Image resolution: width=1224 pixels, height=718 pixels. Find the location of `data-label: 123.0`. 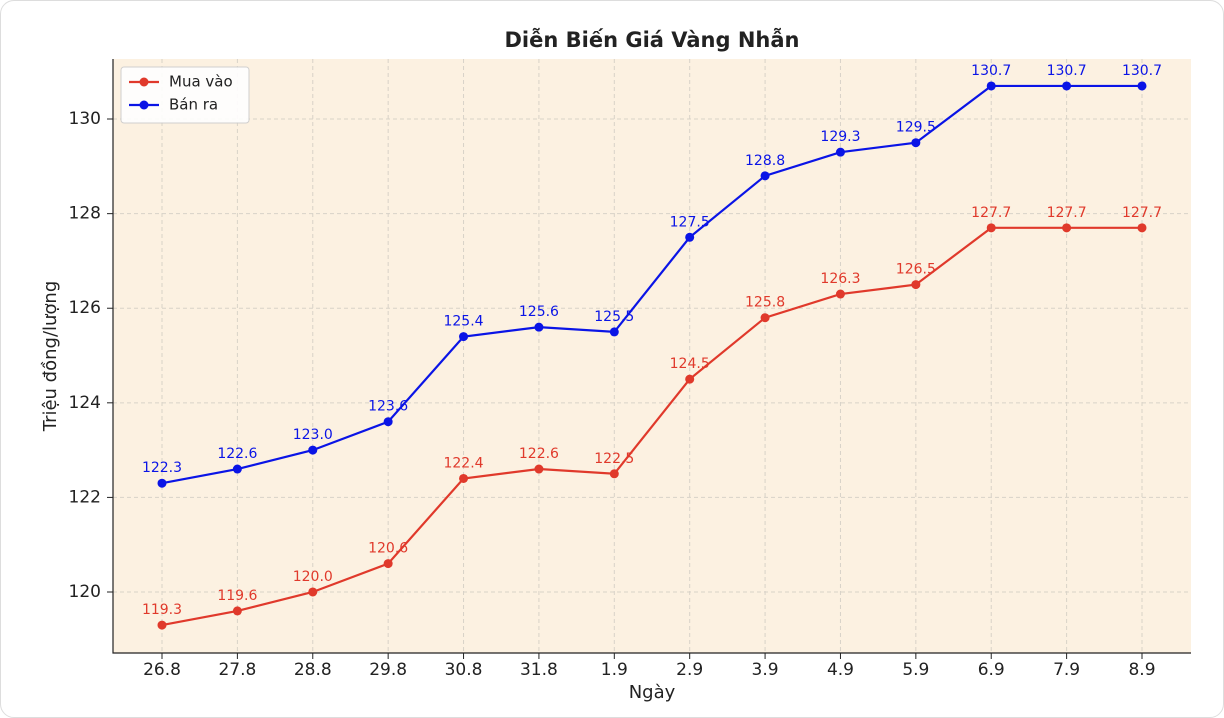

data-label: 123.0 is located at coordinates (313, 435).